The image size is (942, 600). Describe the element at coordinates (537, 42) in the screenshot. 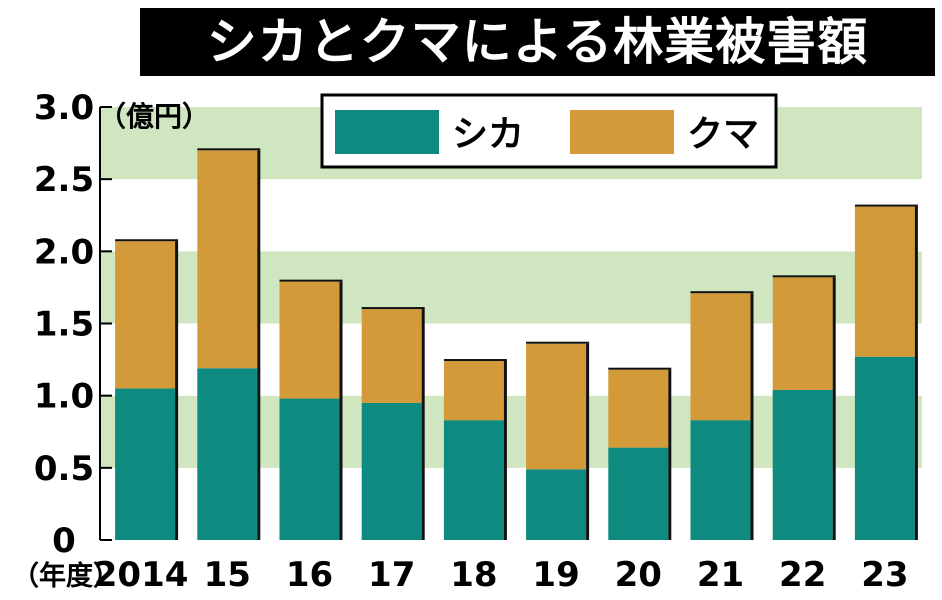

I see `chart-title: シカとクマによる林業被害額` at that location.